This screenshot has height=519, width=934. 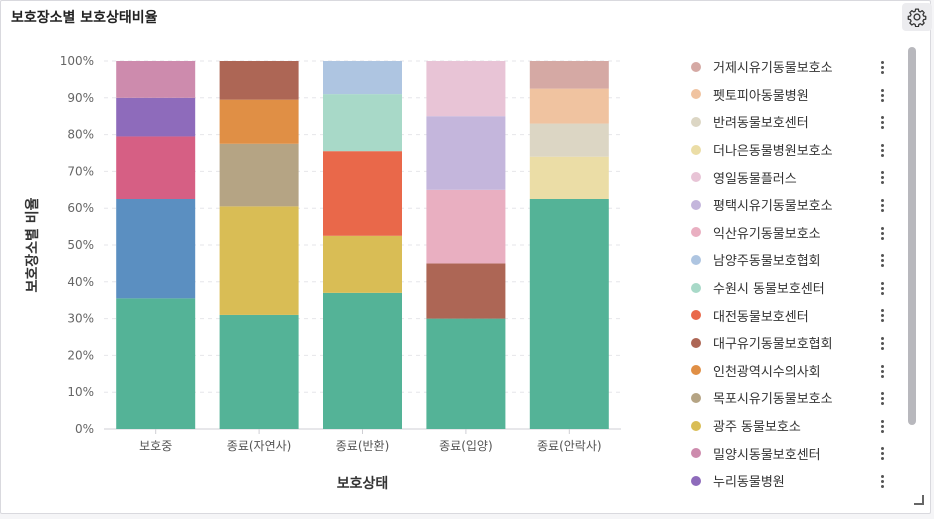 I want to click on y-axis-title: 보호장소별 비율, so click(x=32, y=244).